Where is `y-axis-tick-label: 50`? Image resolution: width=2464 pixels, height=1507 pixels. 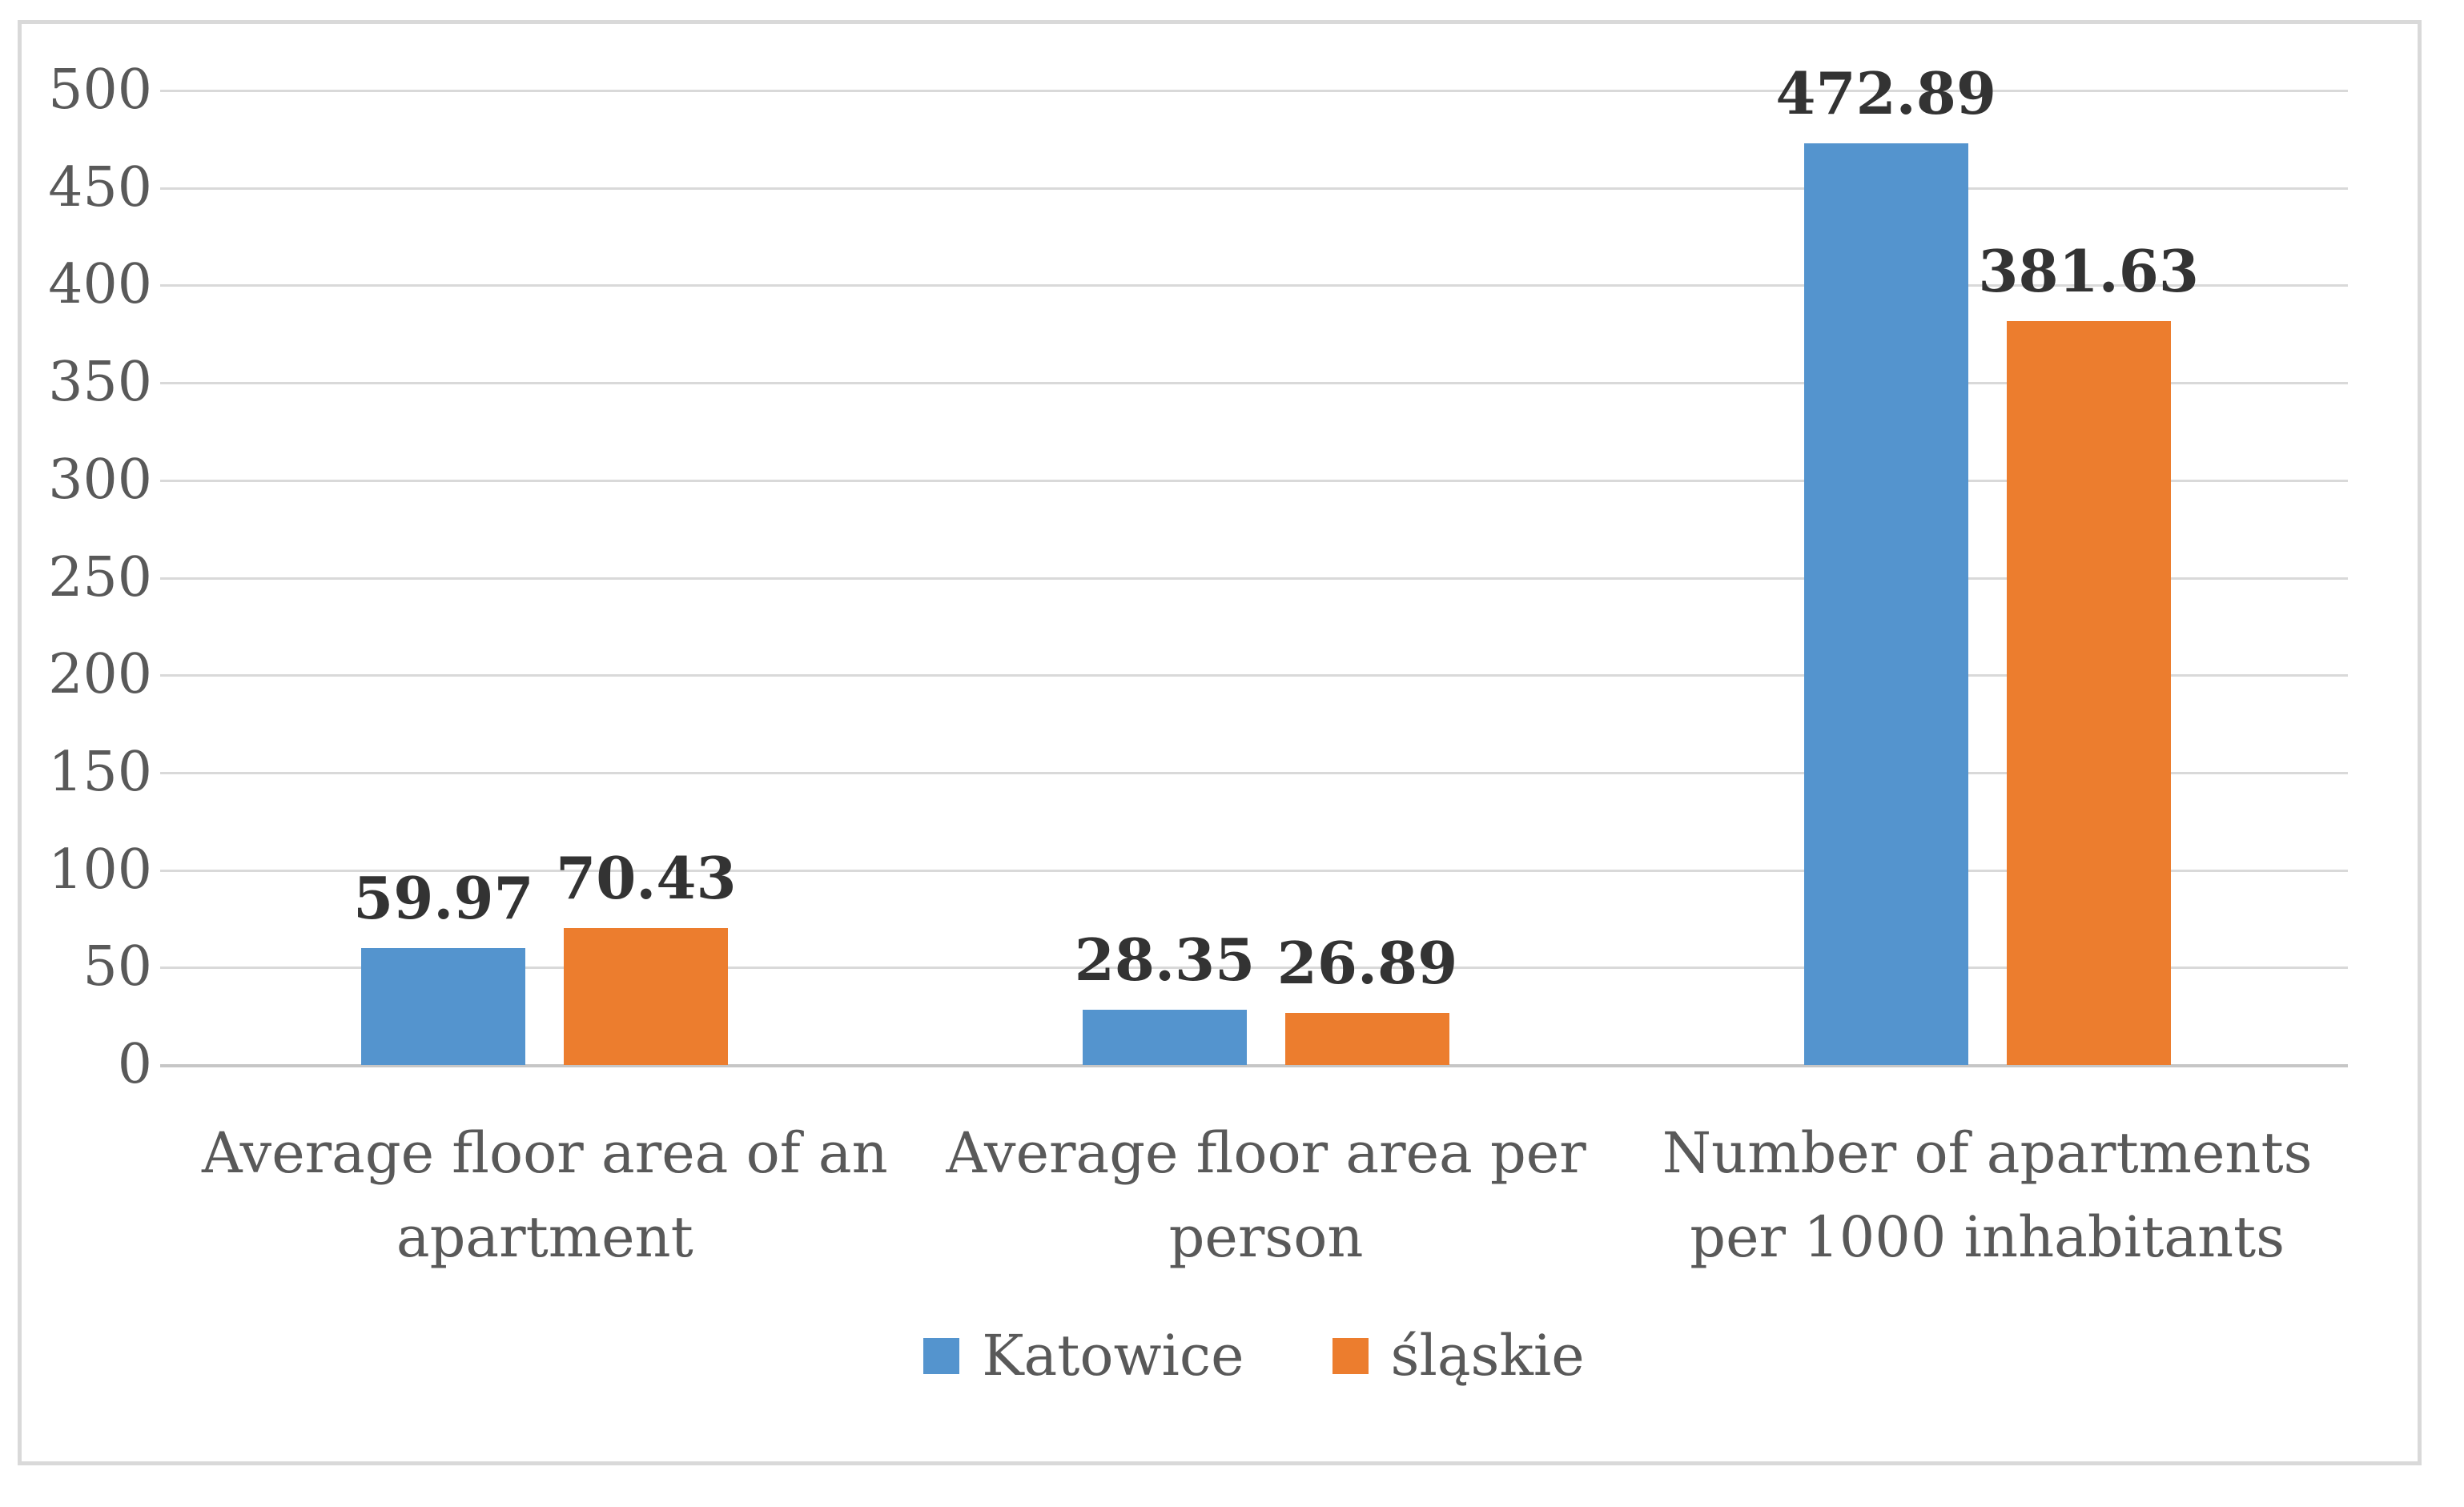 y-axis-tick-label: 50 is located at coordinates (117, 967).